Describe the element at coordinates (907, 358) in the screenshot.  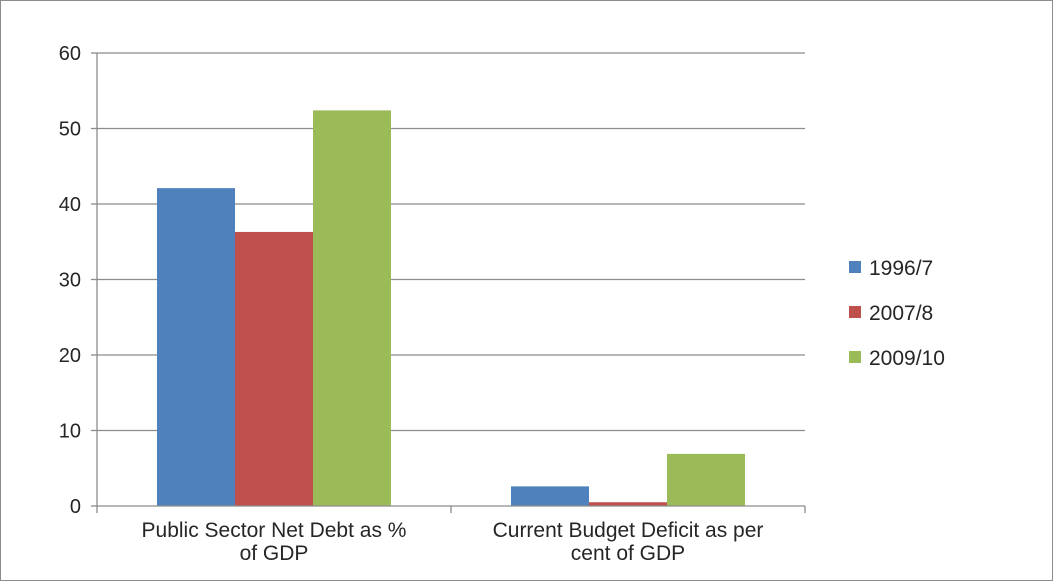
I see `legend-label: 2009/10` at that location.